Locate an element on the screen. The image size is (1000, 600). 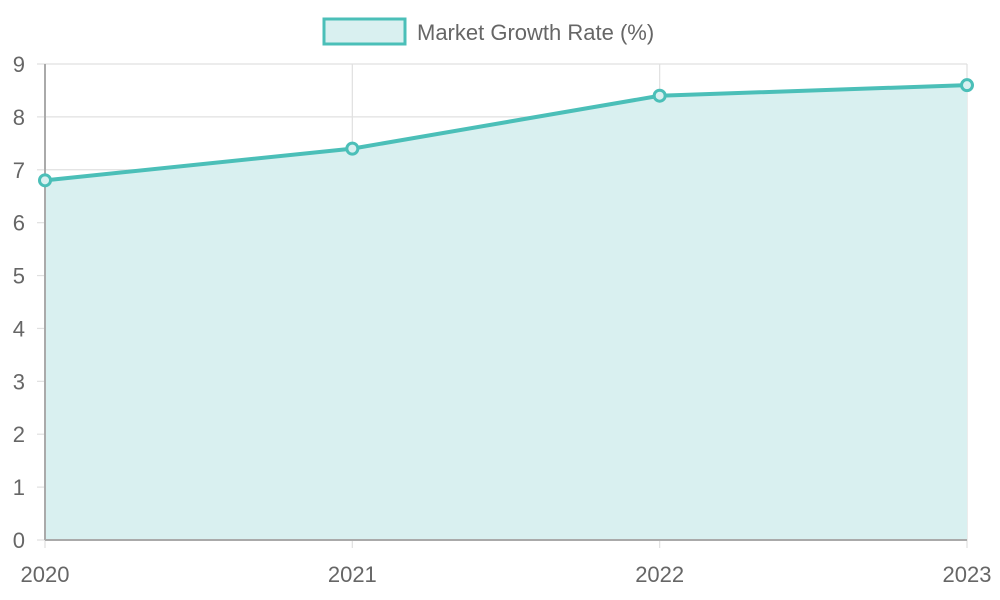
data-point-2021 is located at coordinates (352, 148).